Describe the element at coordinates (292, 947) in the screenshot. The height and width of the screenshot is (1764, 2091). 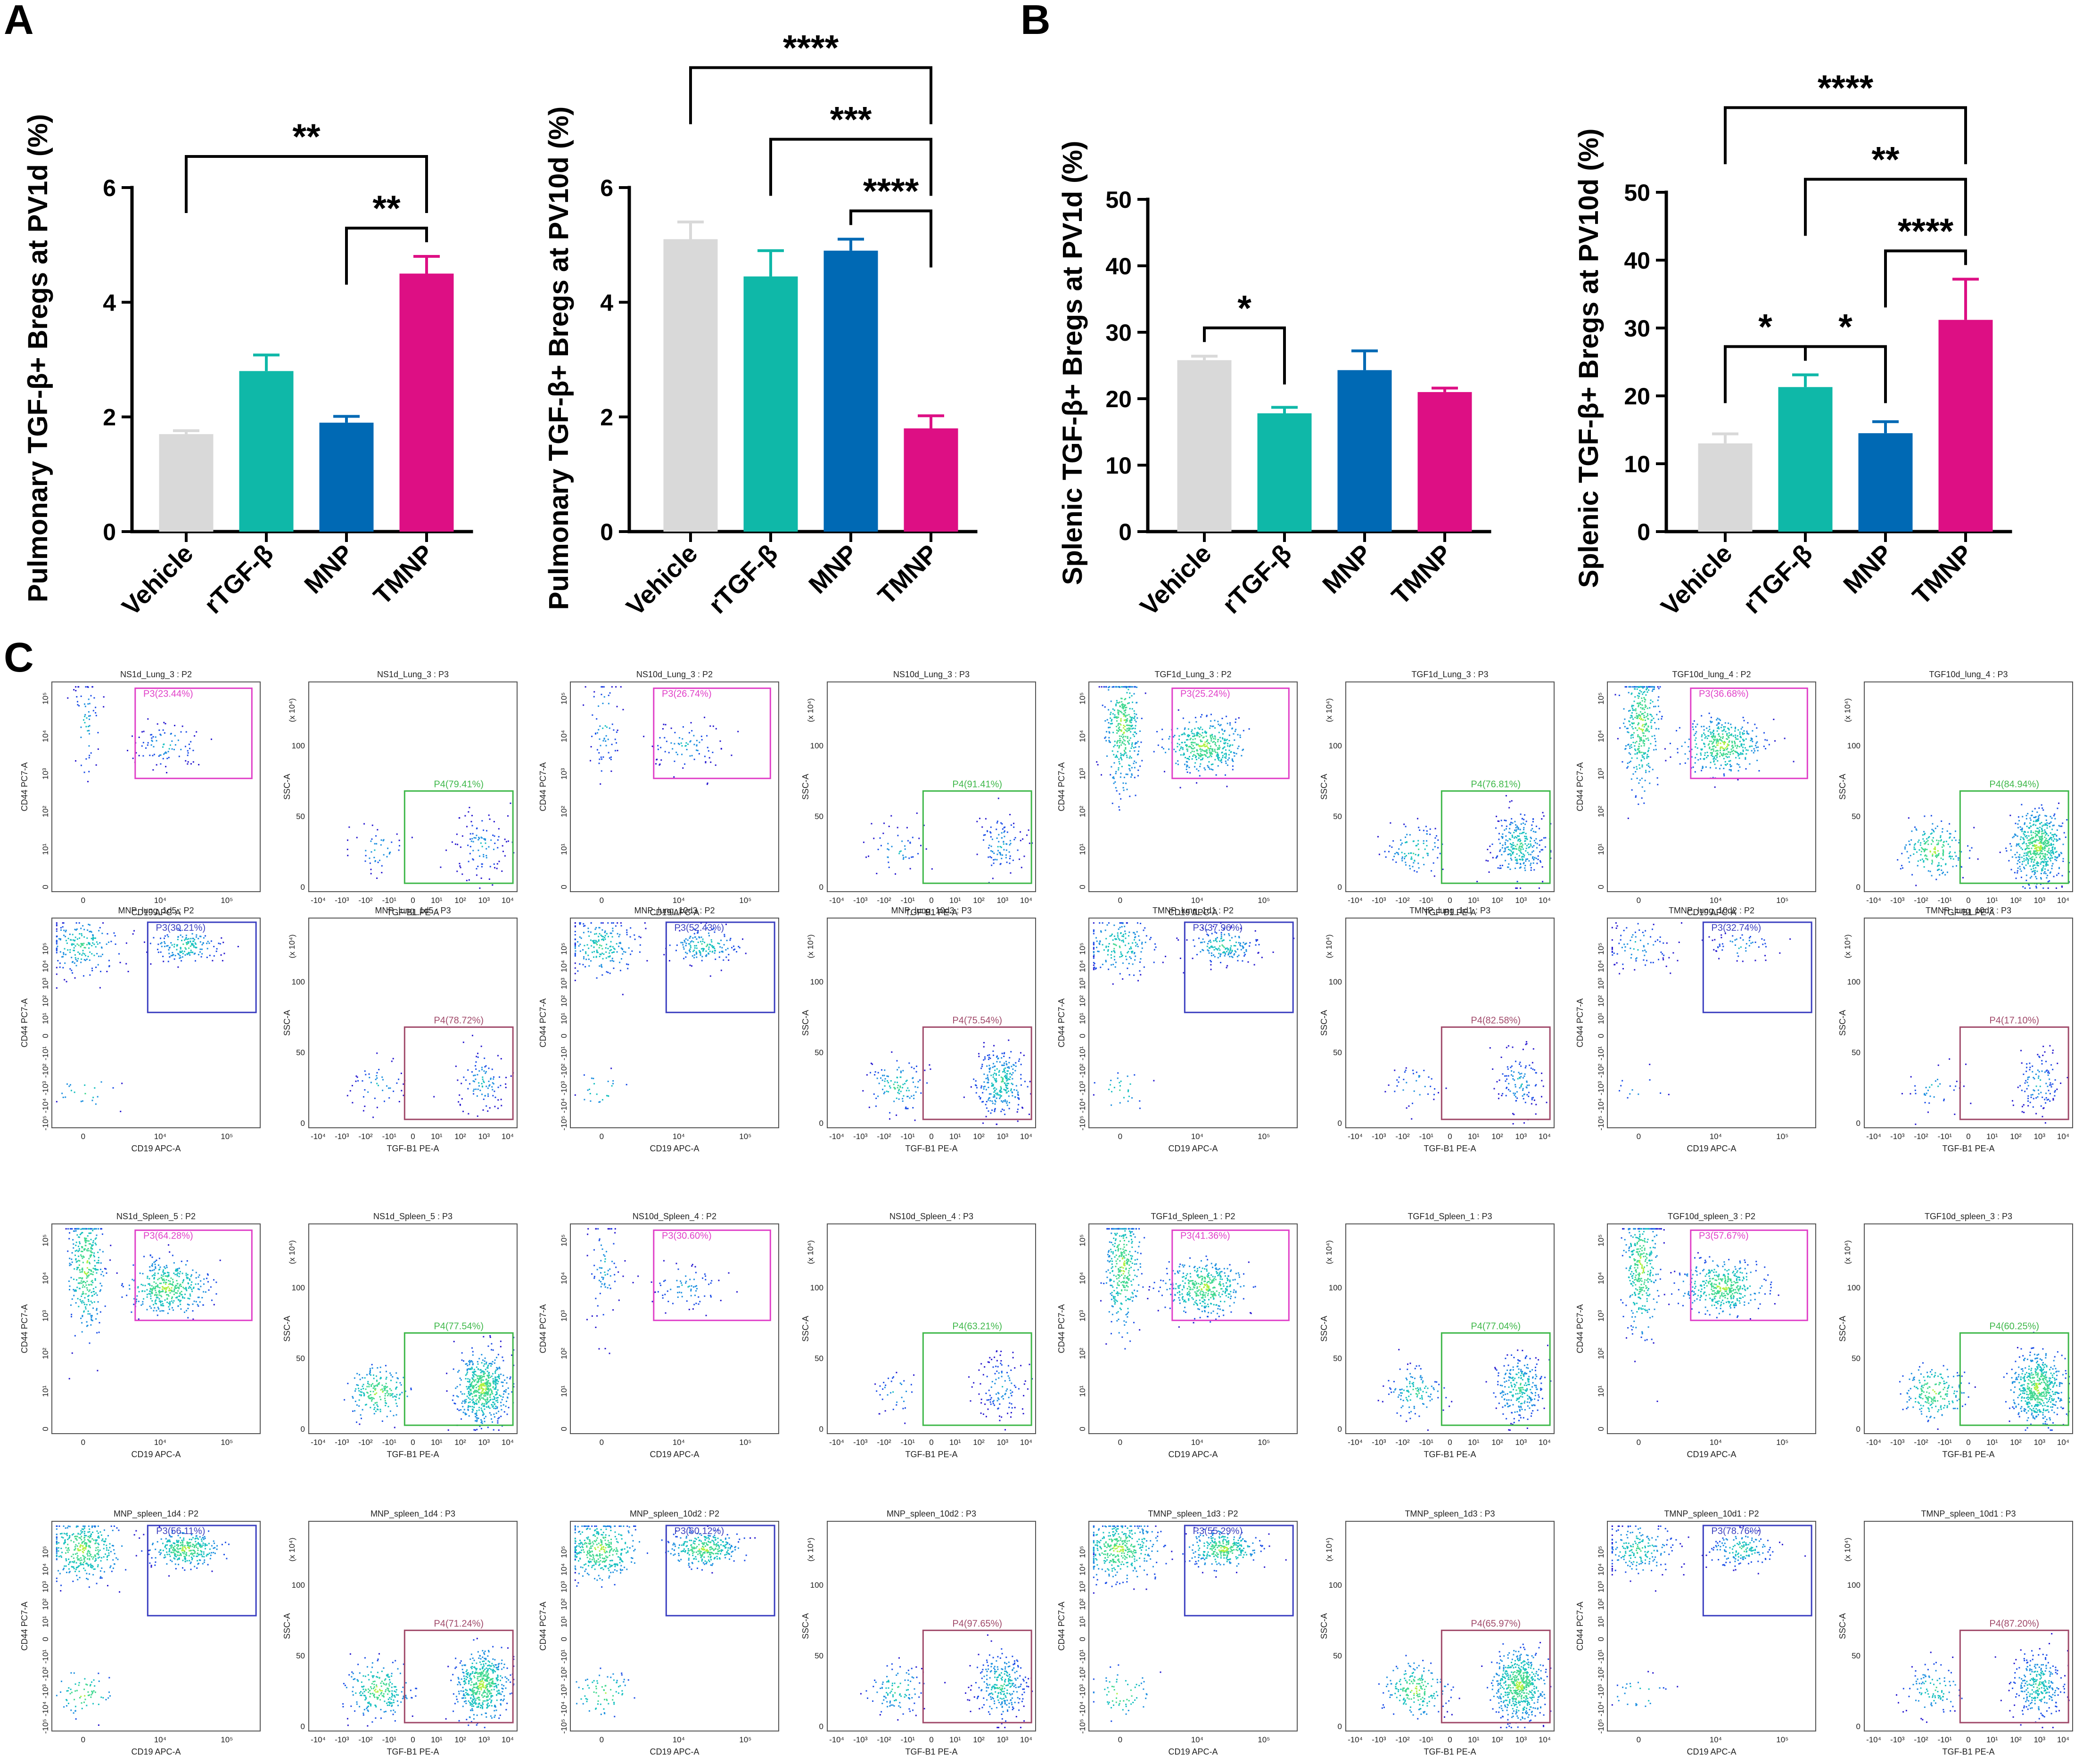
I see `flow-scale-note: (x 10⁴)` at that location.